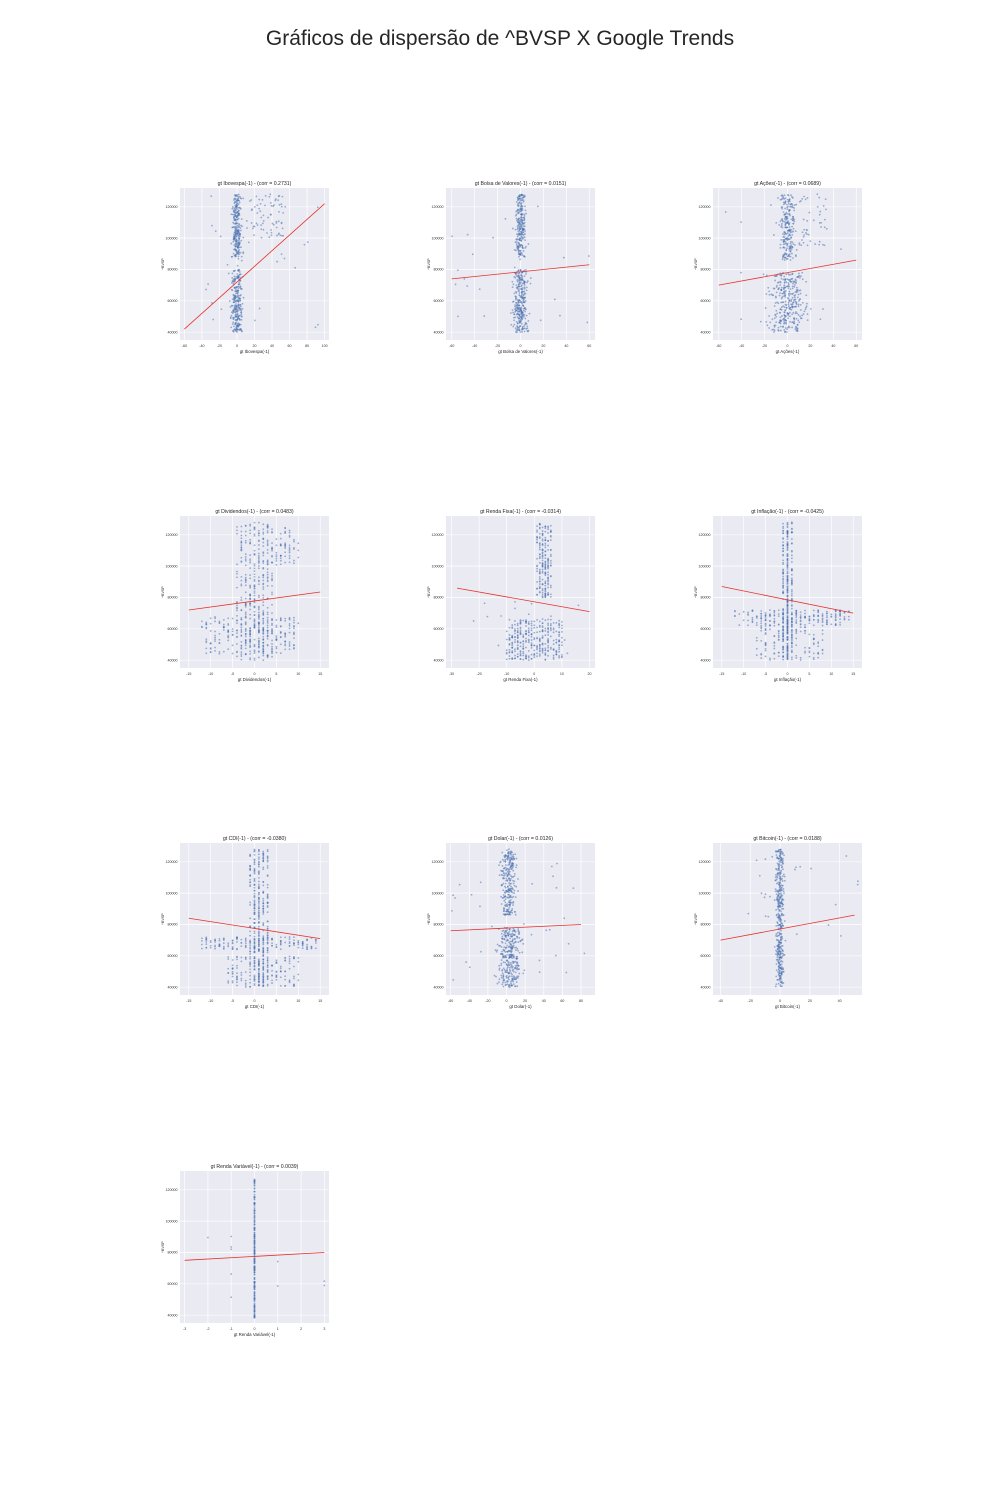  What do you see at coordinates (439, 270) in the screenshot?
I see `y-tick-label: 80000` at bounding box center [439, 270].